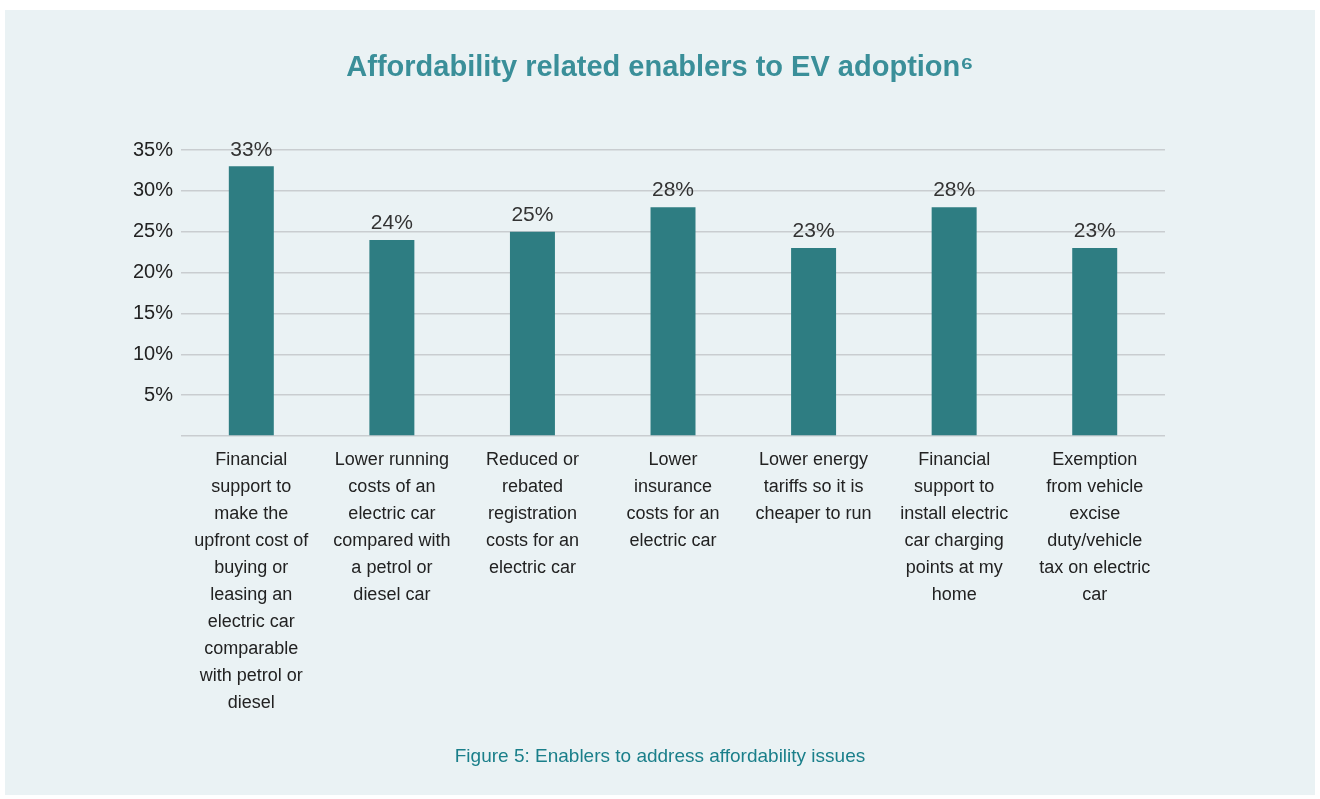 The height and width of the screenshot is (799, 1320). Describe the element at coordinates (153, 189) in the screenshot. I see `y-tick-label: 30%` at that location.